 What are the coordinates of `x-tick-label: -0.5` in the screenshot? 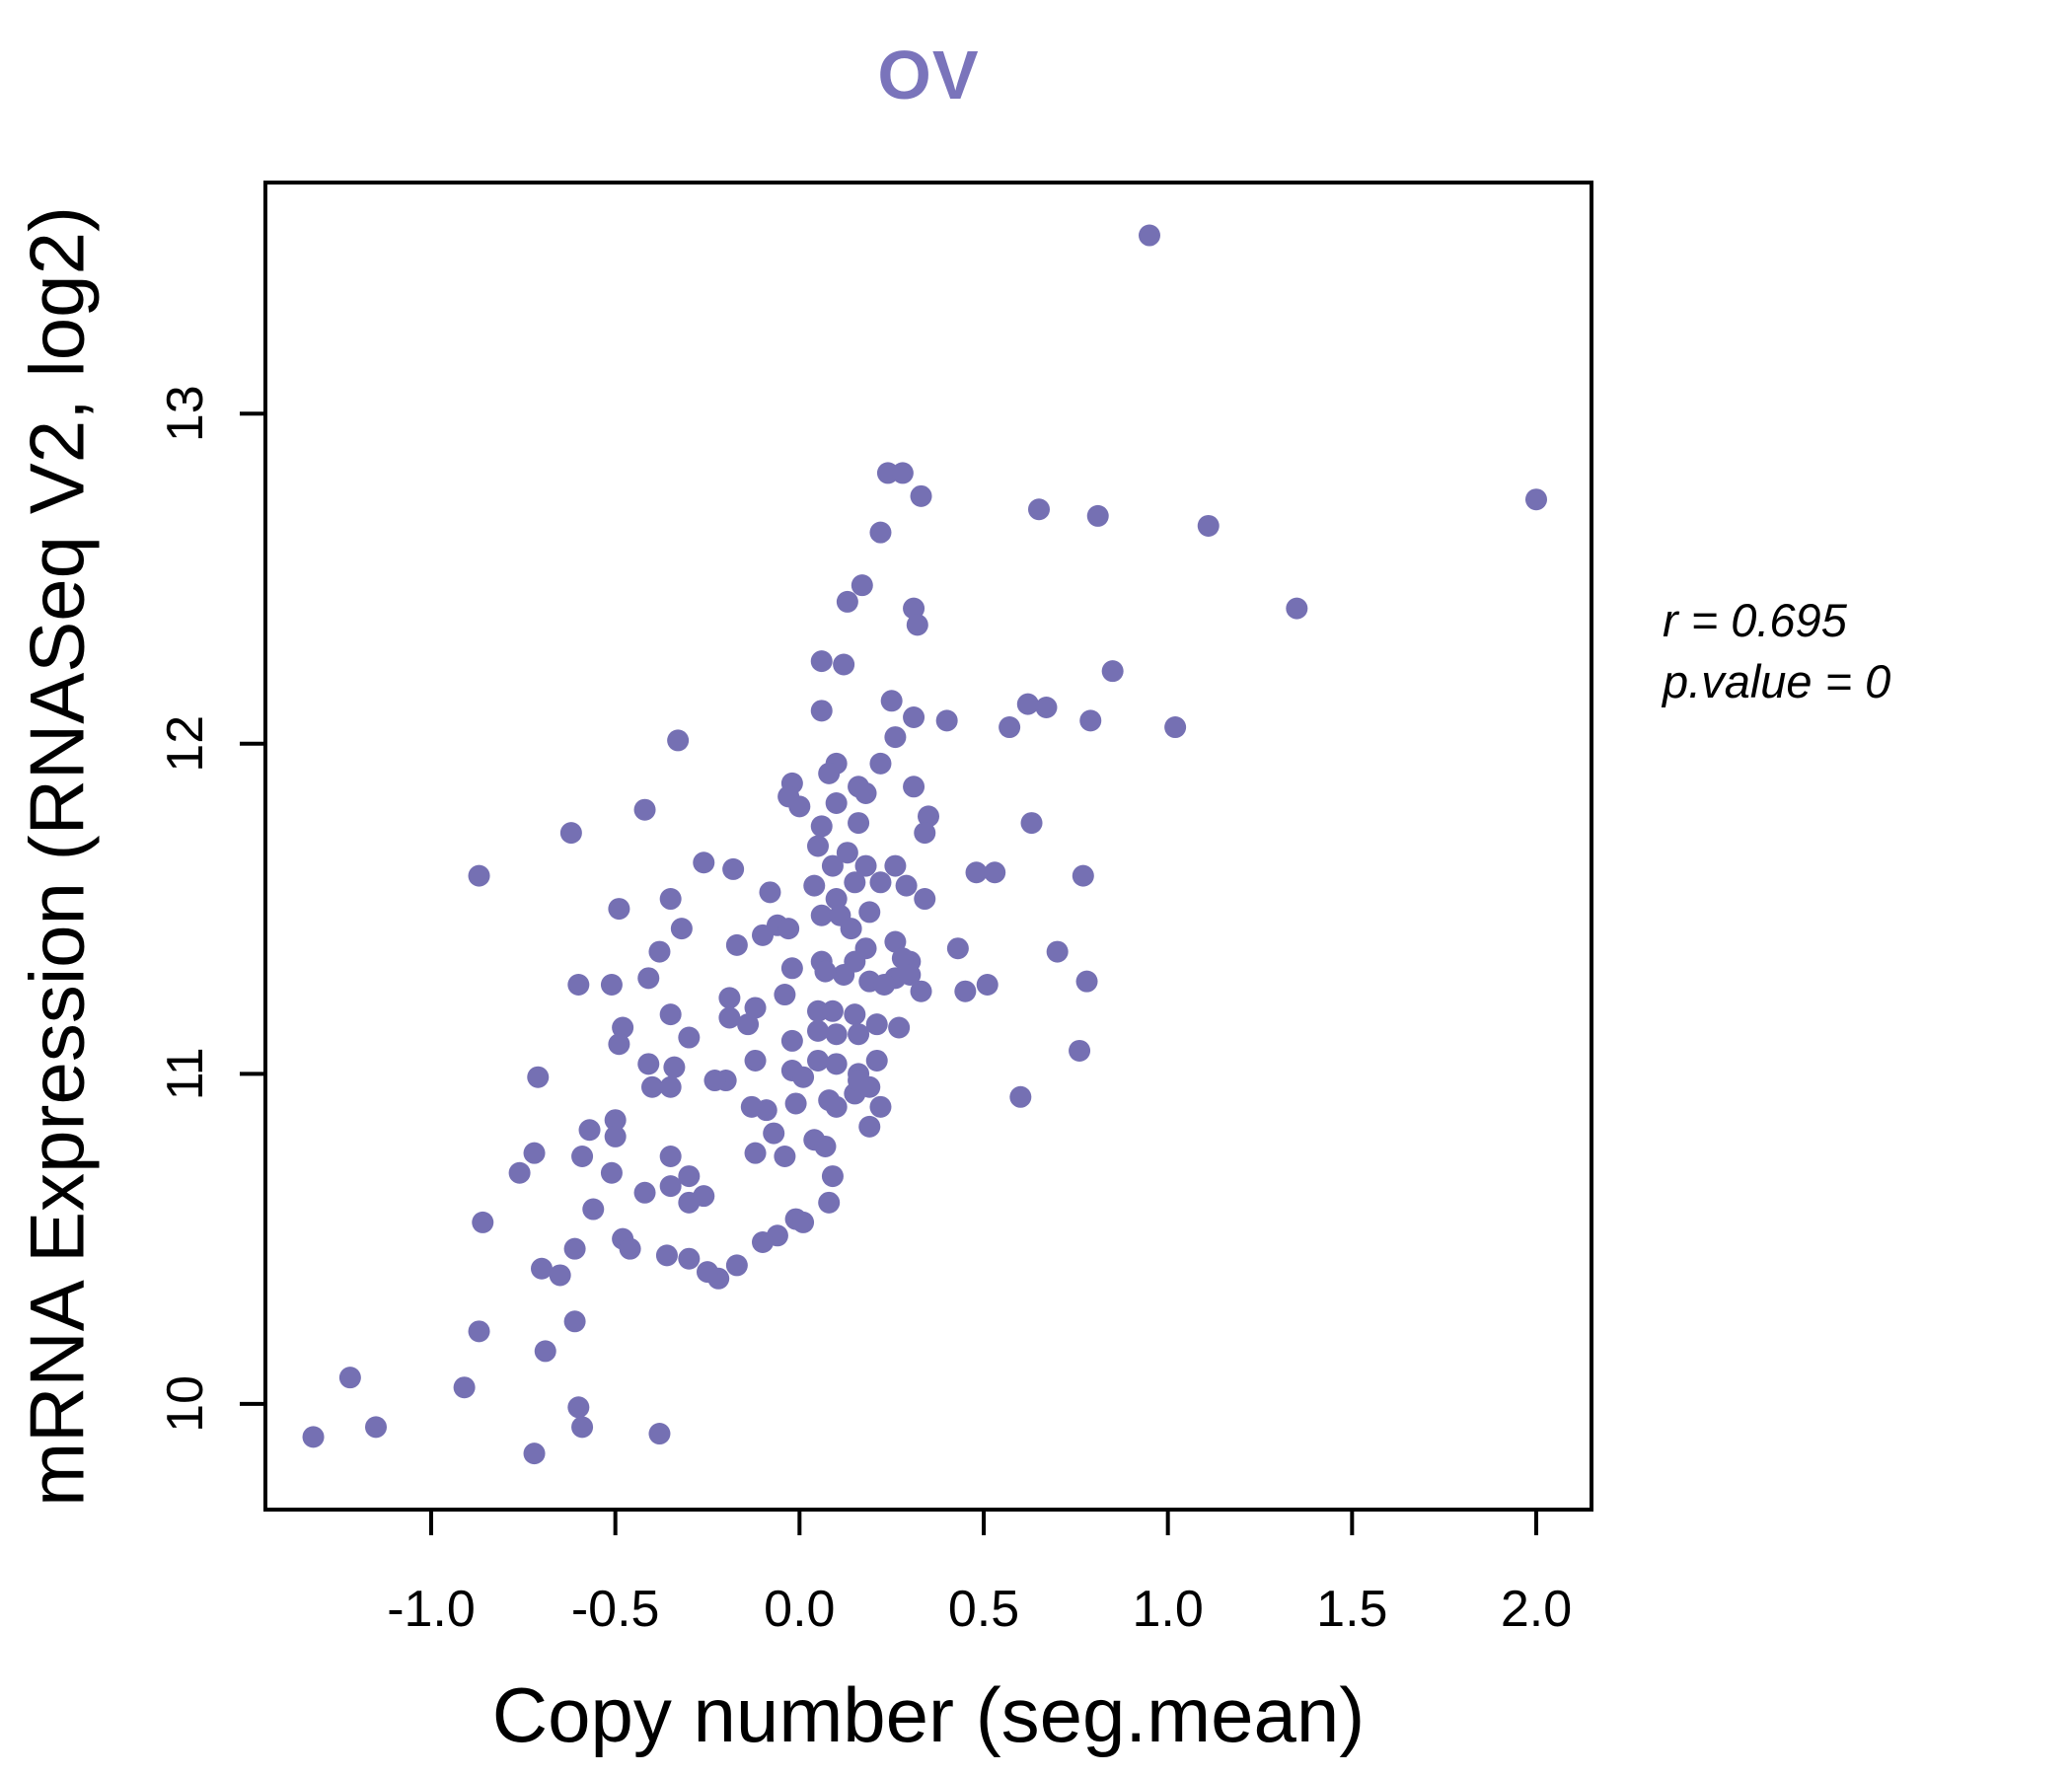 It's located at (615, 1610).